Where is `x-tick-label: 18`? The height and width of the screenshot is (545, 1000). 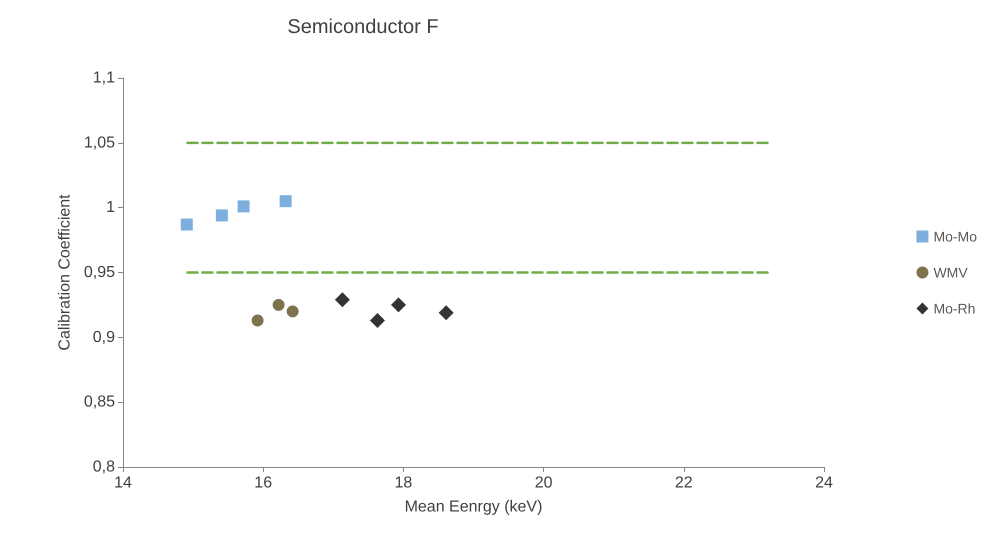
x-tick-label: 18 is located at coordinates (403, 483).